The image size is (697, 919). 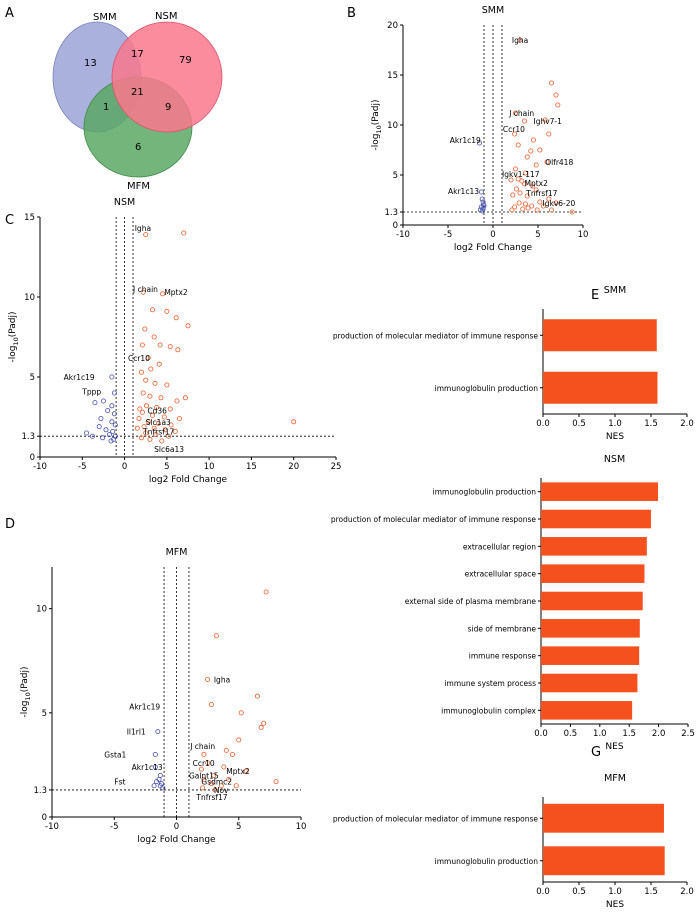 I want to click on x-tick-label: -5, so click(x=82, y=467).